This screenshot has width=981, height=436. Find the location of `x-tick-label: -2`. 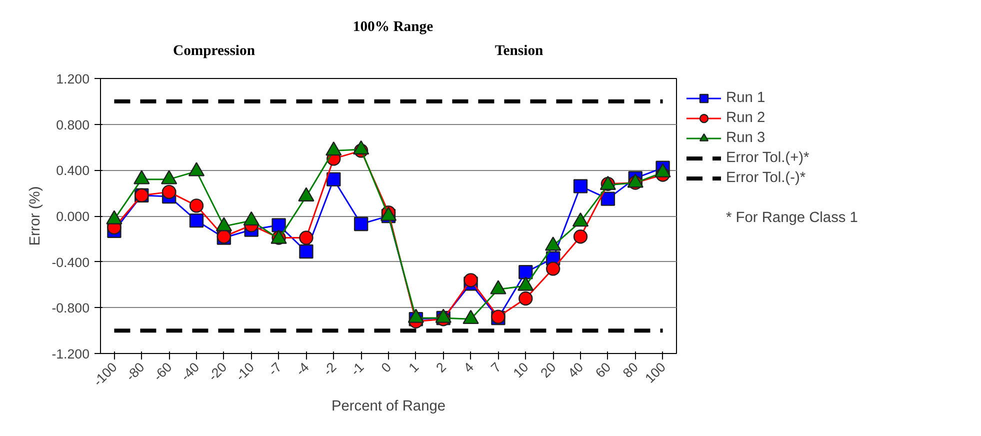

x-tick-label: -2 is located at coordinates (330, 369).